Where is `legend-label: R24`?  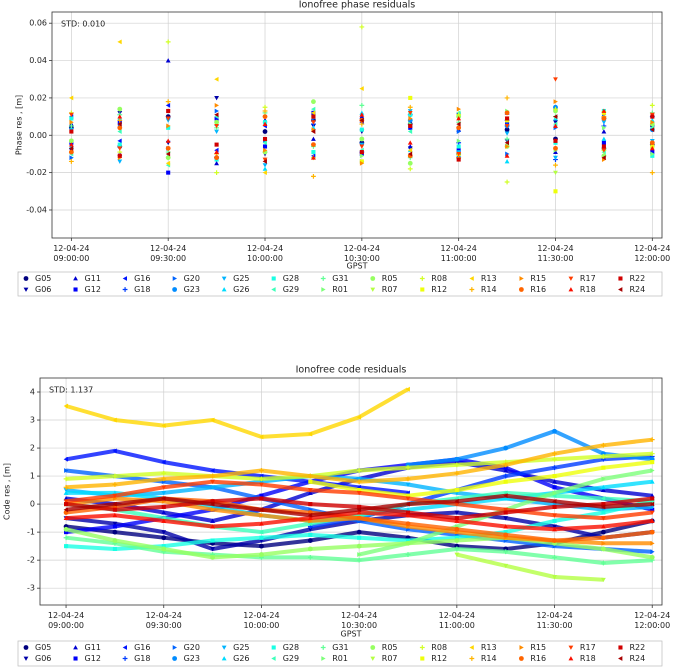
legend-label: R24 is located at coordinates (637, 289).